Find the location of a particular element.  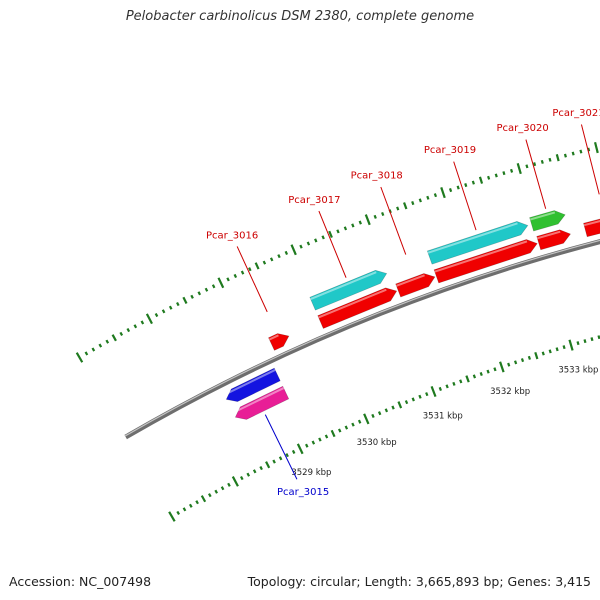

gene-label-pcar_3018: Pcar_3018 is located at coordinates (377, 176).